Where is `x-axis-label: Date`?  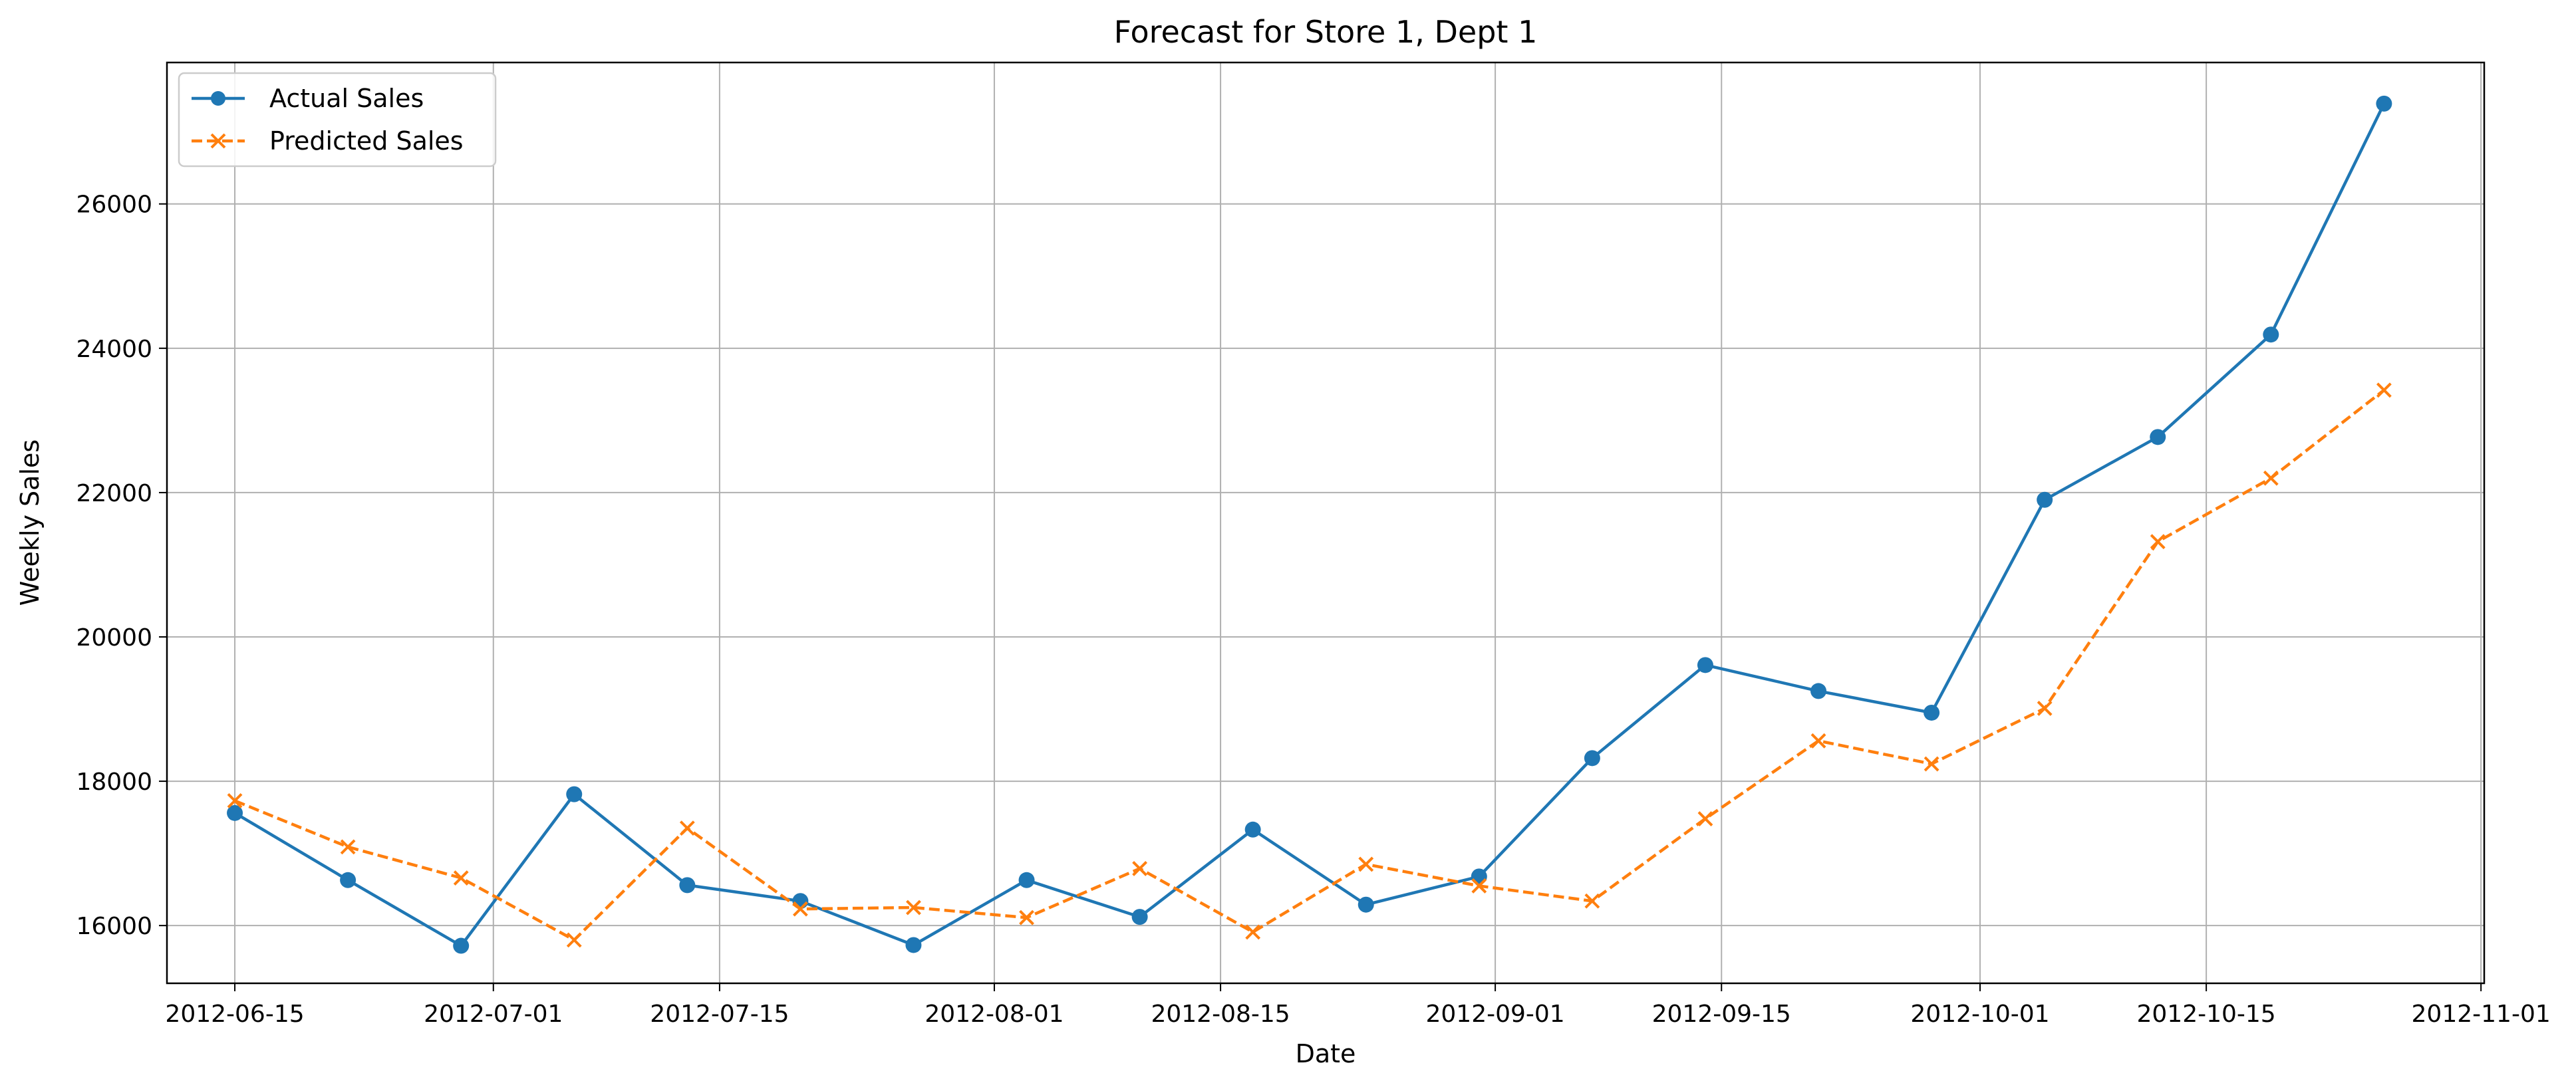 x-axis-label: Date is located at coordinates (1326, 1053).